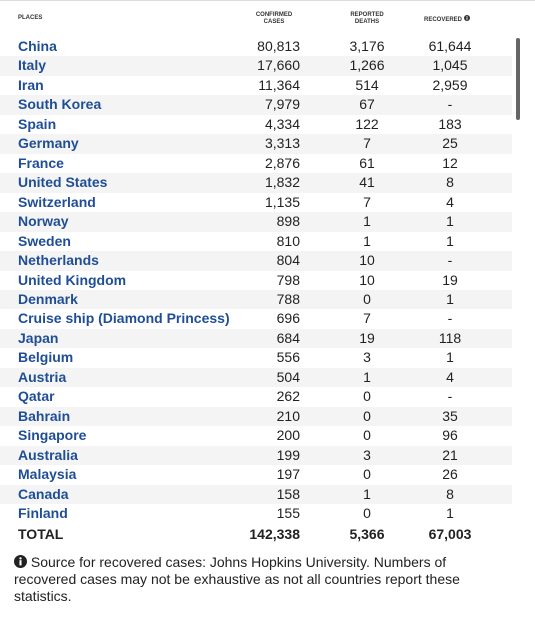  Describe the element at coordinates (41, 162) in the screenshot. I see `place-name: France` at that location.